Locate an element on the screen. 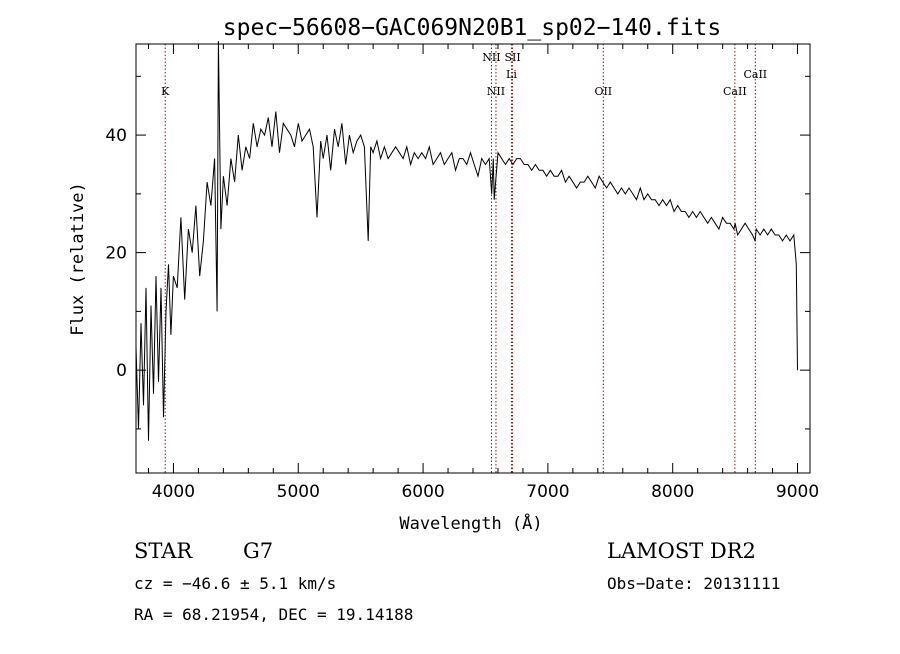  observation-date: Obs−Date: 20131111 is located at coordinates (693, 583).